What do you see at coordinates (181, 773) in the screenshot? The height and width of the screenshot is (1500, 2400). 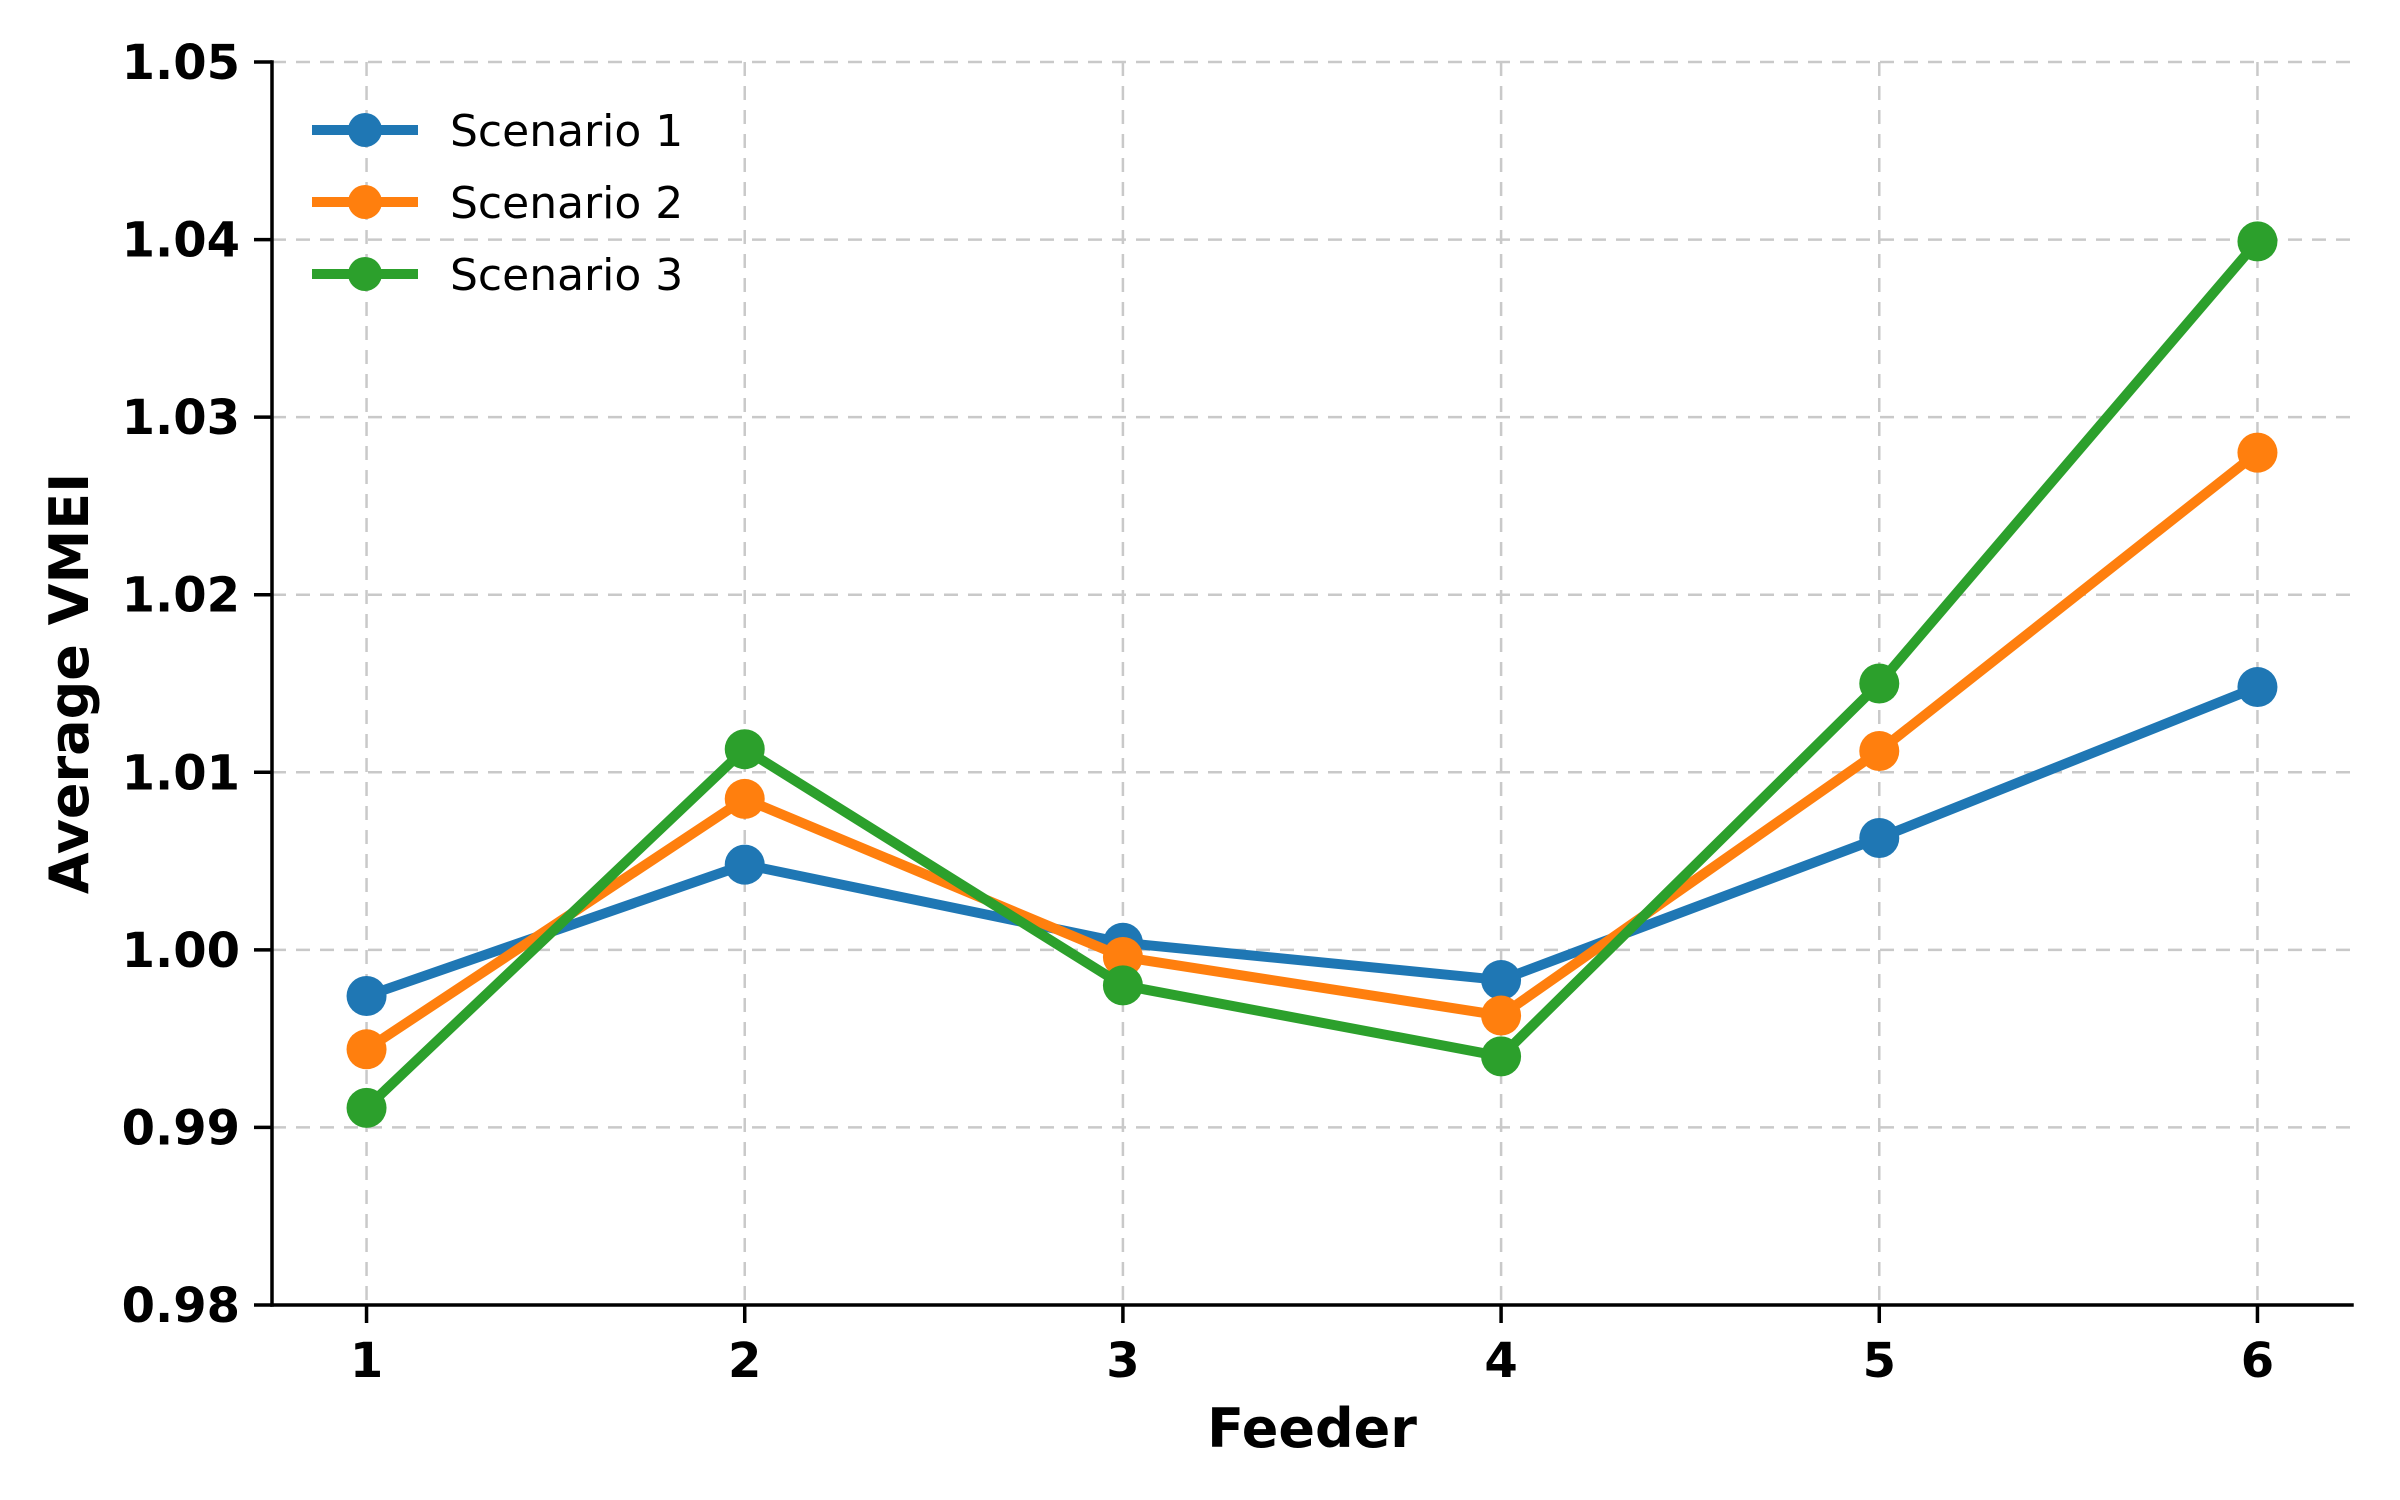 I see `y-tick-label: 1.01` at bounding box center [181, 773].